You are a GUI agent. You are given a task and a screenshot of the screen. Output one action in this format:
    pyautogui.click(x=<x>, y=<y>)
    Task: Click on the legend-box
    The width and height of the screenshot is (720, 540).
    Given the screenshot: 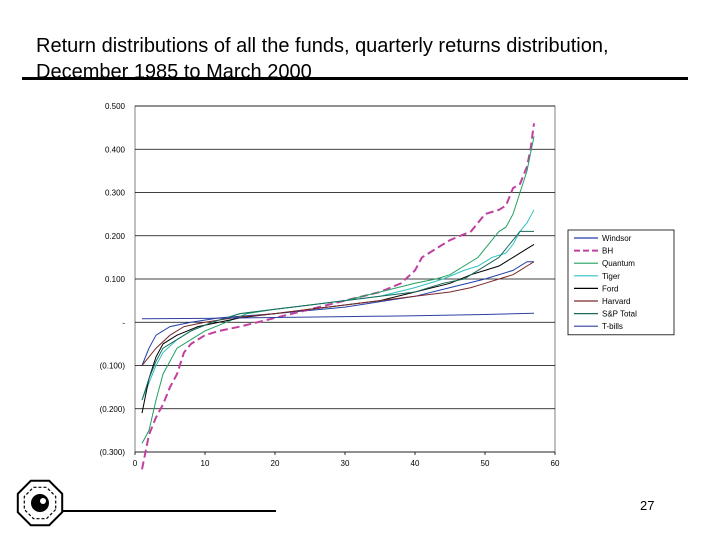 What is the action you would take?
    pyautogui.click(x=621, y=282)
    